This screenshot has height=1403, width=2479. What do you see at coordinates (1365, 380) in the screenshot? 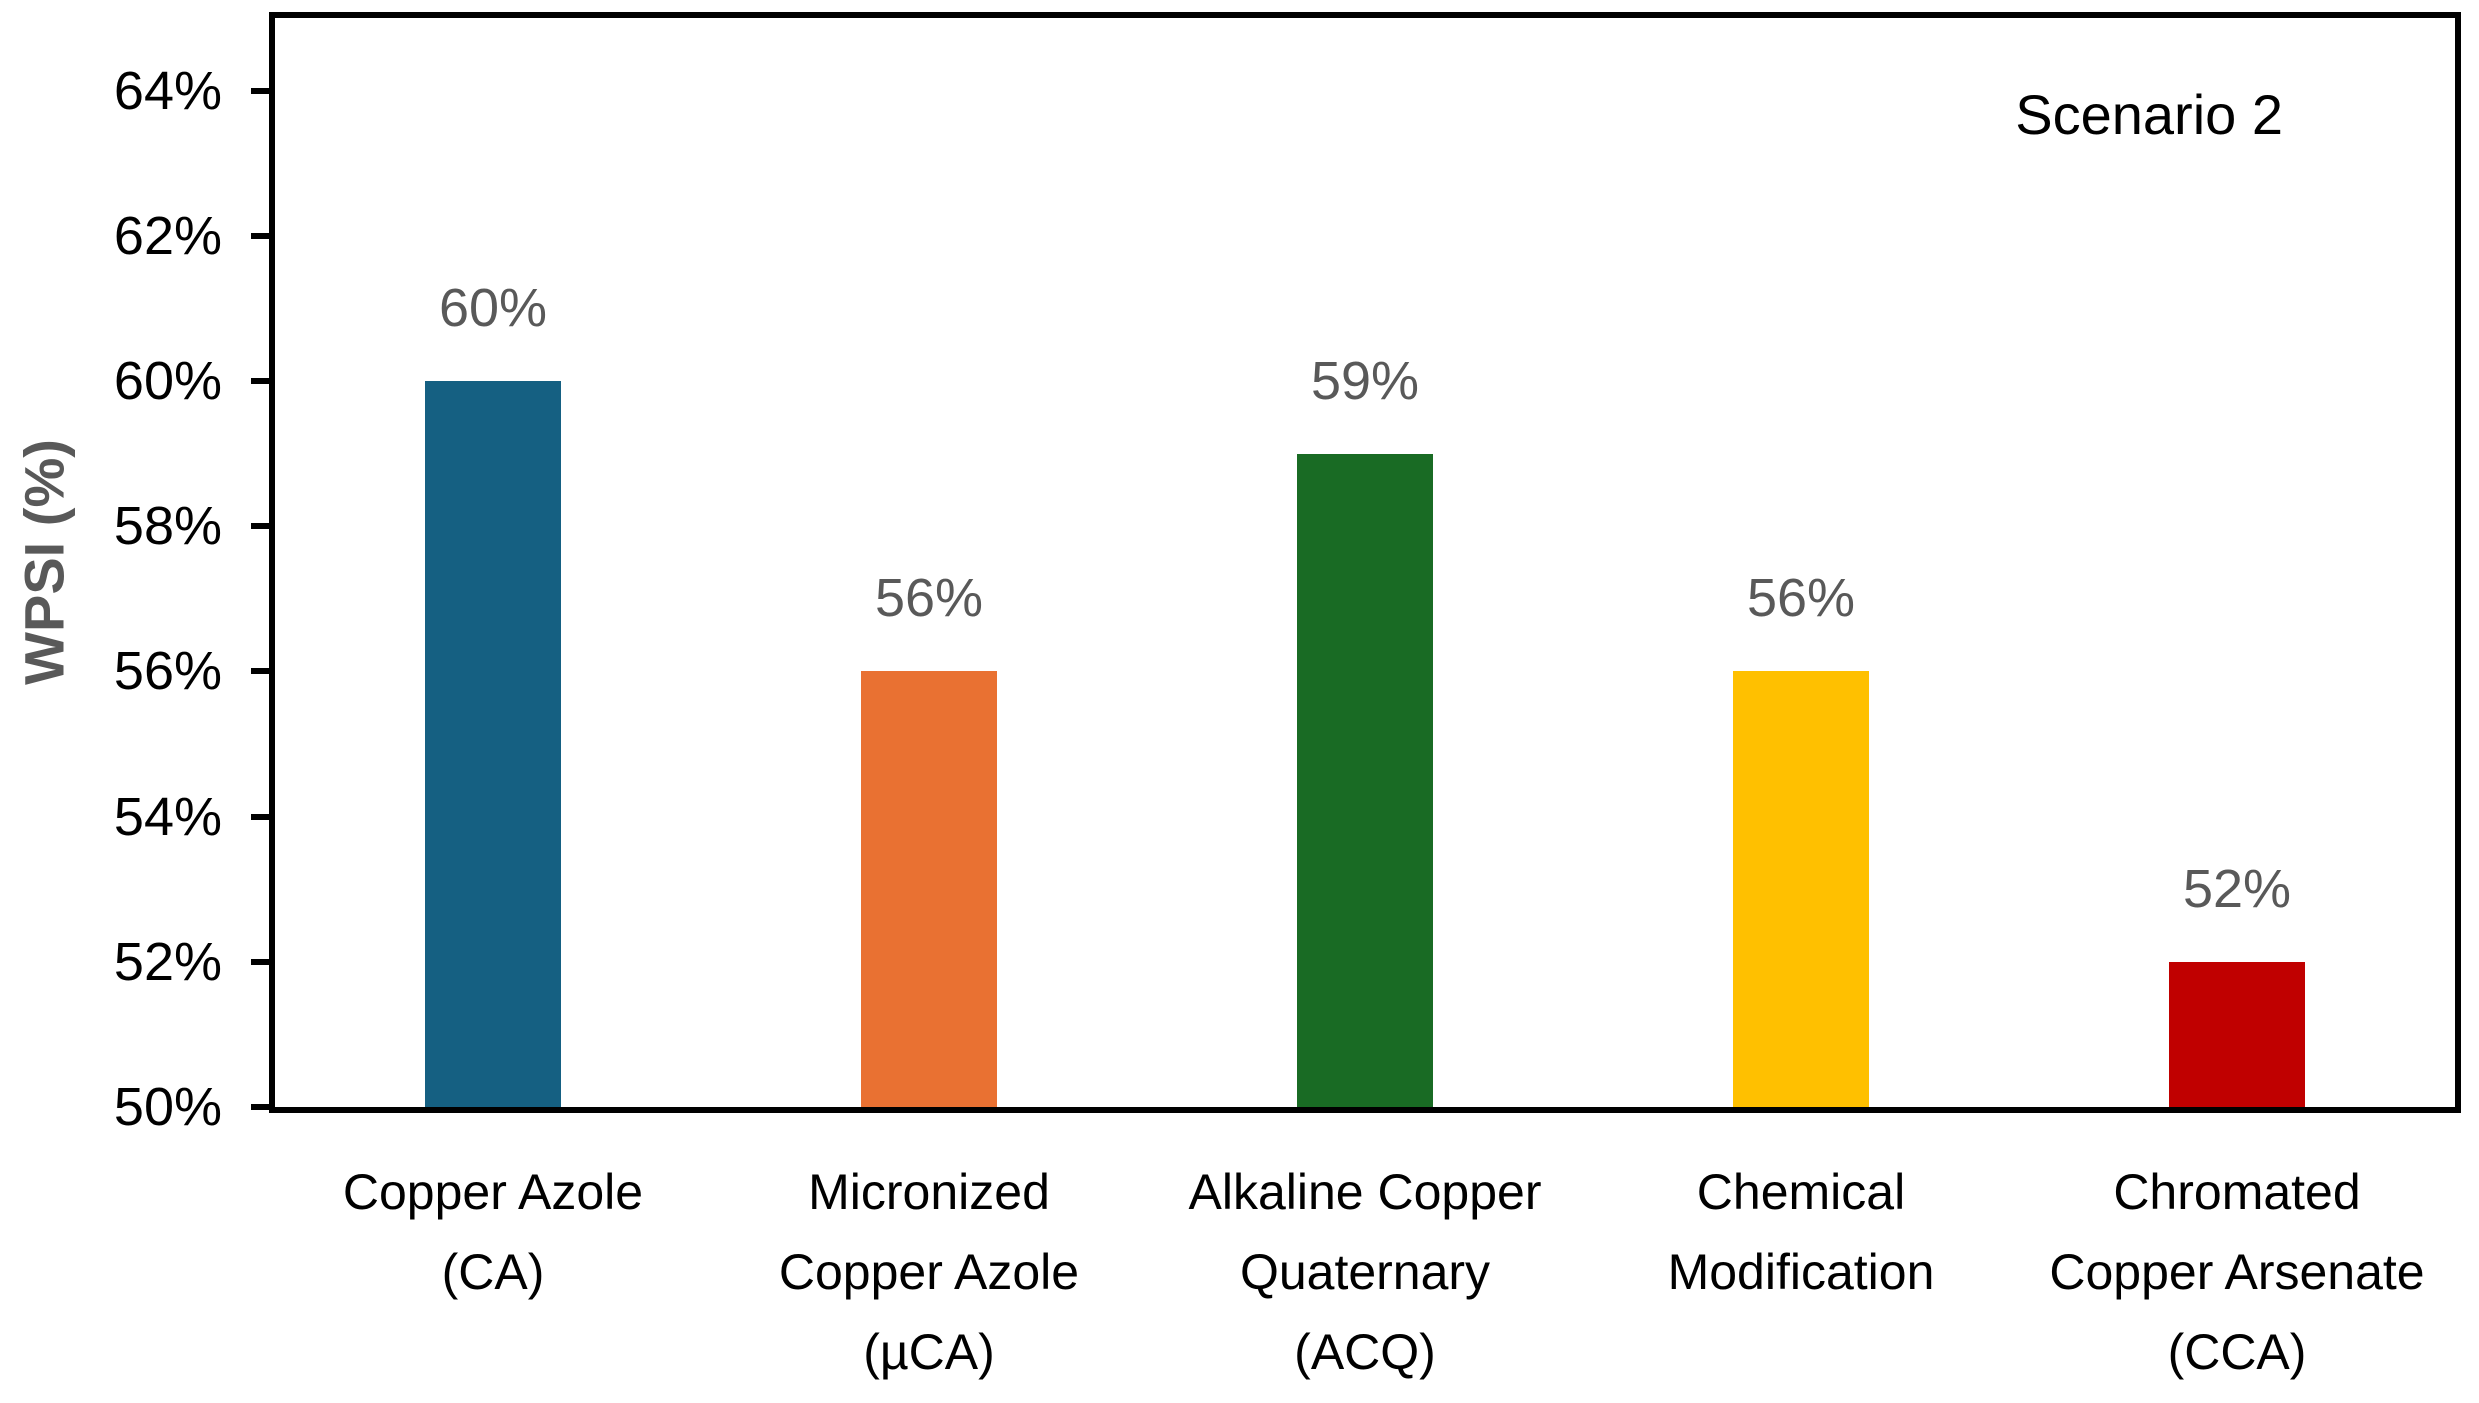
I see `bar-value-label-2: 59%` at bounding box center [1365, 380].